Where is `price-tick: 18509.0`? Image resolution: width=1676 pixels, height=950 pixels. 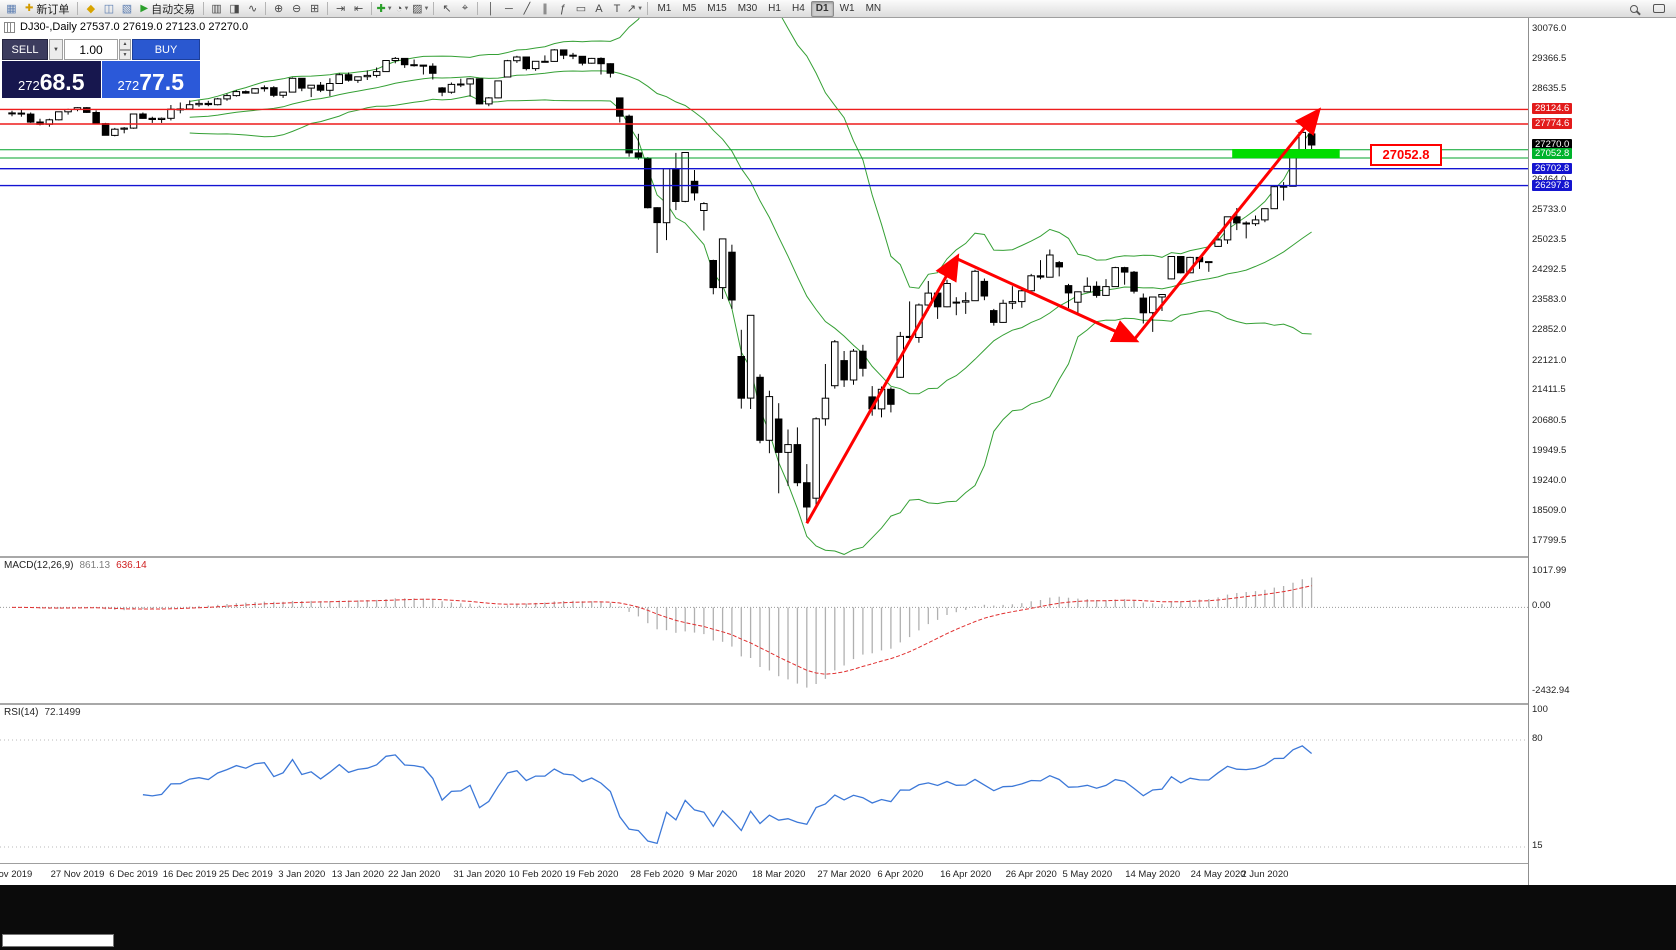
price-tick: 18509.0 is located at coordinates (1549, 511).